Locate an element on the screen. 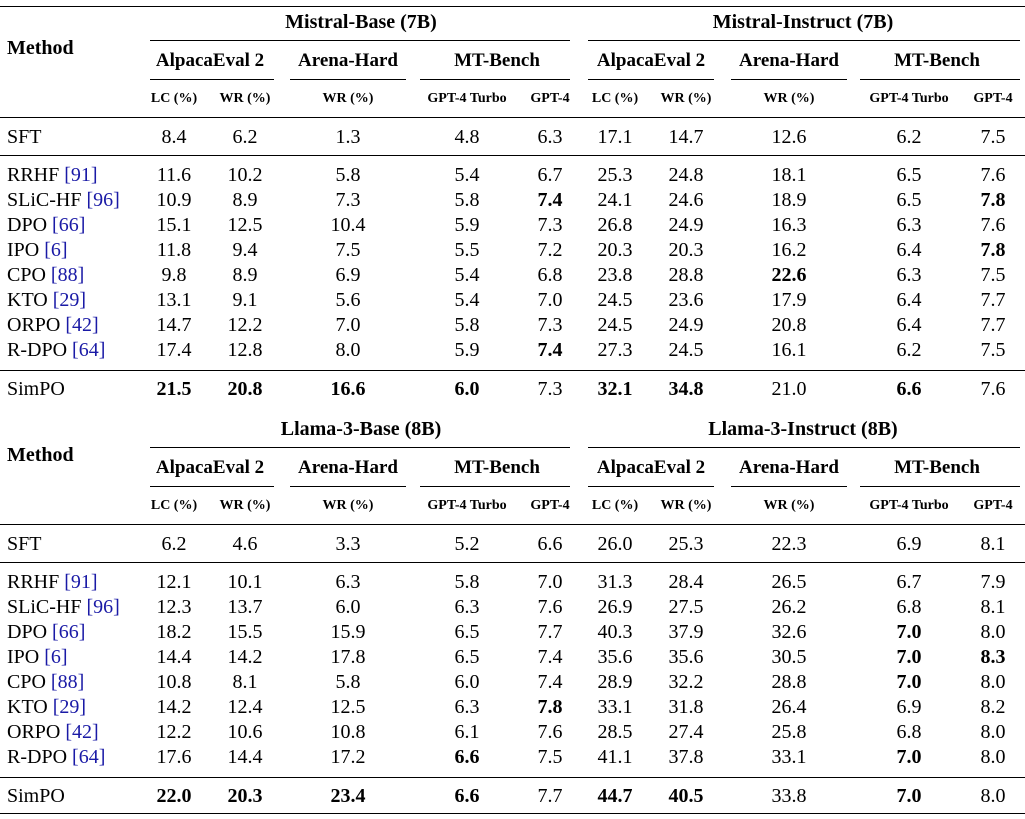  value-cell: 24.6 is located at coordinates (686, 200).